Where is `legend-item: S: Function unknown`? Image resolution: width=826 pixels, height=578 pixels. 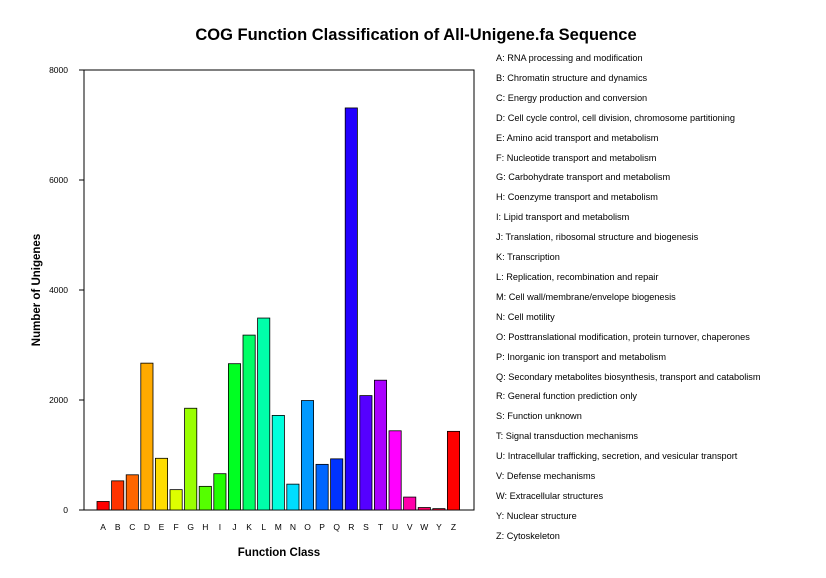 legend-item: S: Function unknown is located at coordinates (539, 416).